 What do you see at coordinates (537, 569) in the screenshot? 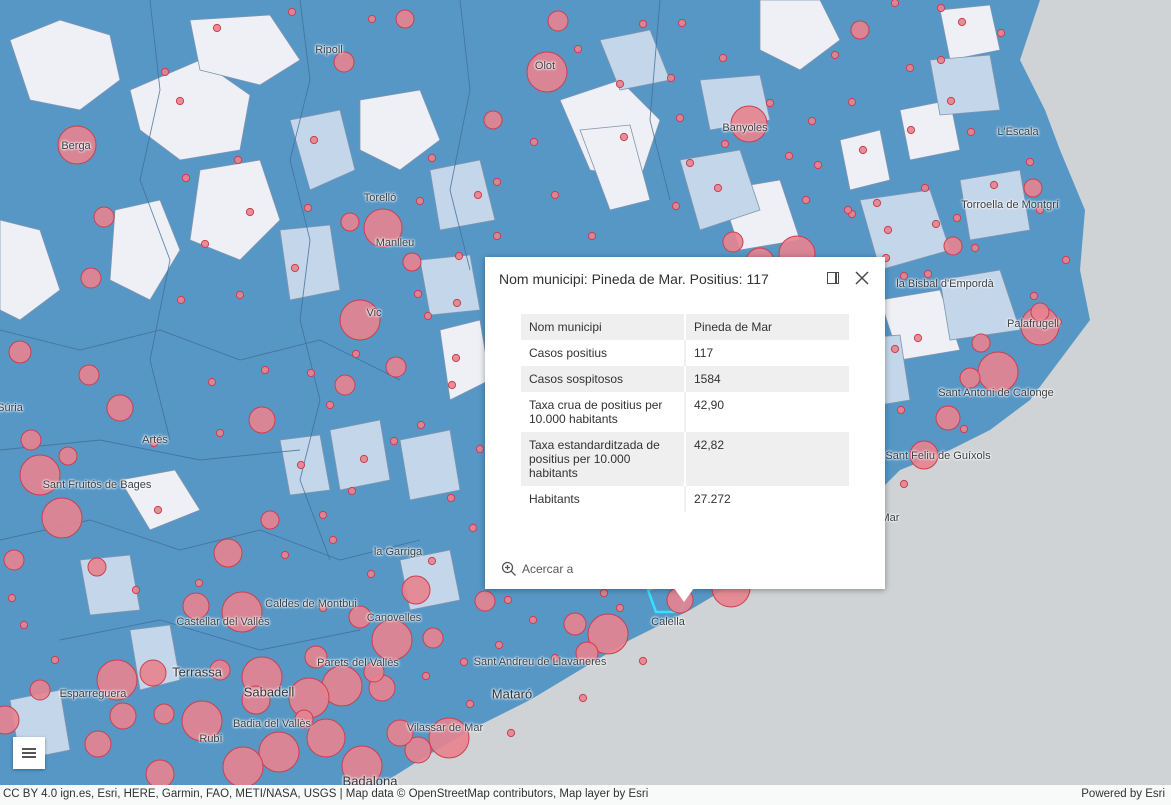
I see `zoom-to-link: Acercar a` at bounding box center [537, 569].